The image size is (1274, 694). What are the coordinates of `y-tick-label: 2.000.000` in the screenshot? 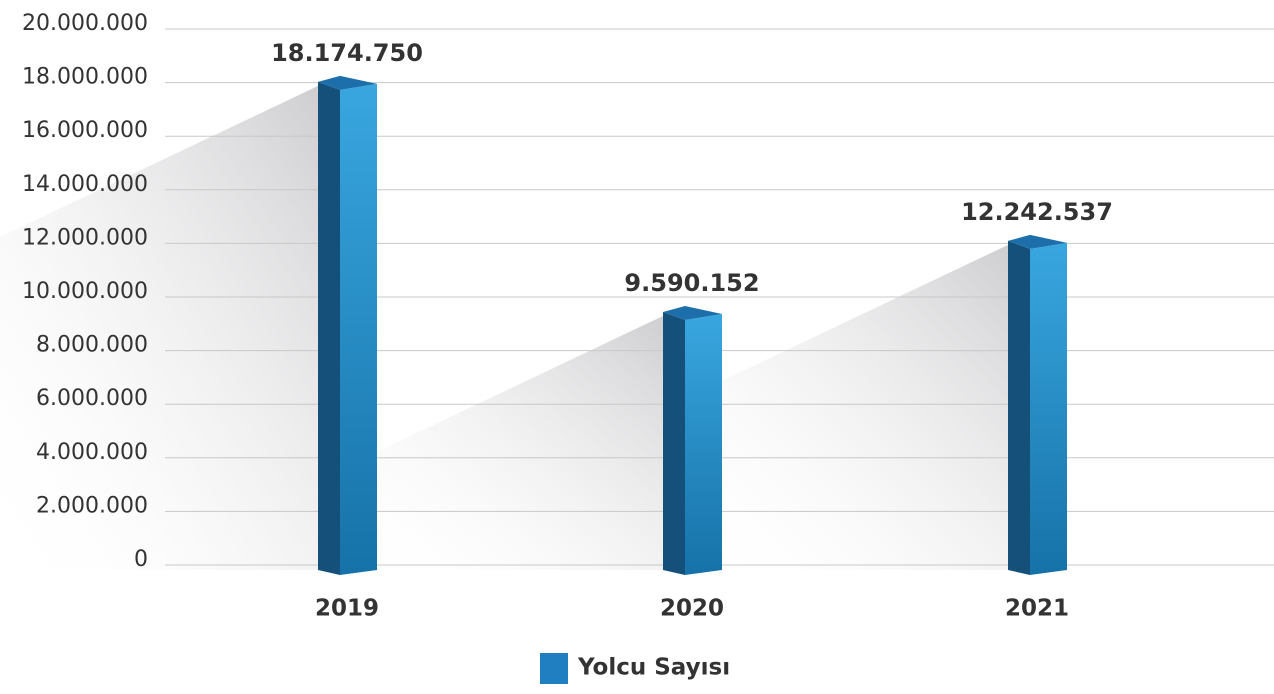 It's located at (92, 505).